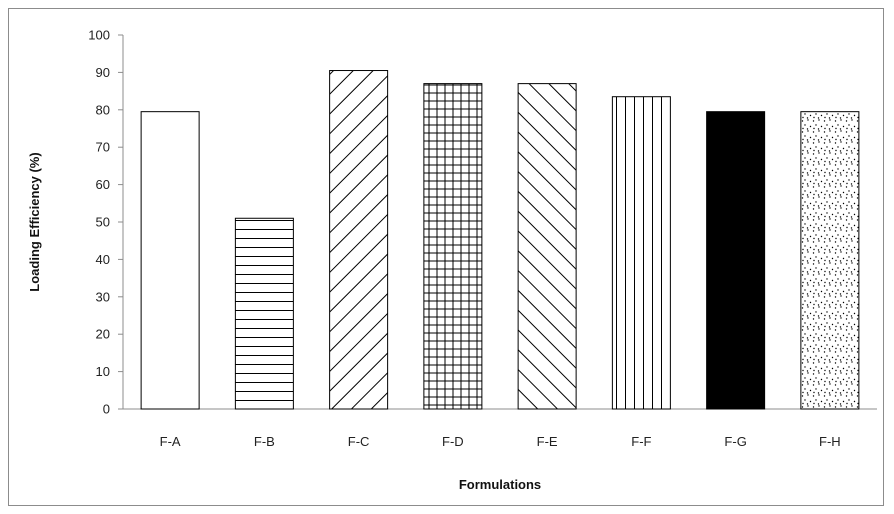  What do you see at coordinates (170, 260) in the screenshot?
I see `bar-f-a` at bounding box center [170, 260].